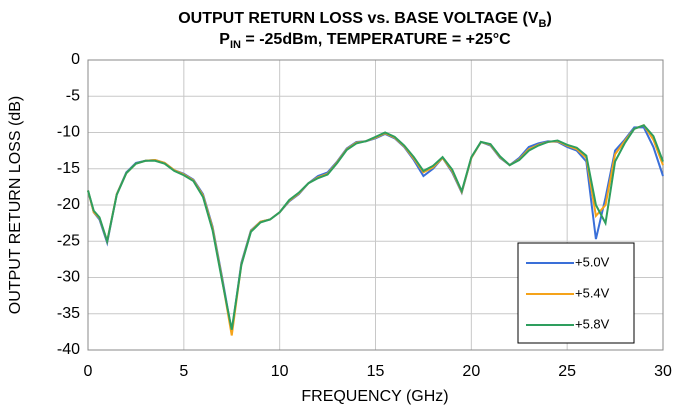  I want to click on y-tick-label: -5, so click(73, 95).